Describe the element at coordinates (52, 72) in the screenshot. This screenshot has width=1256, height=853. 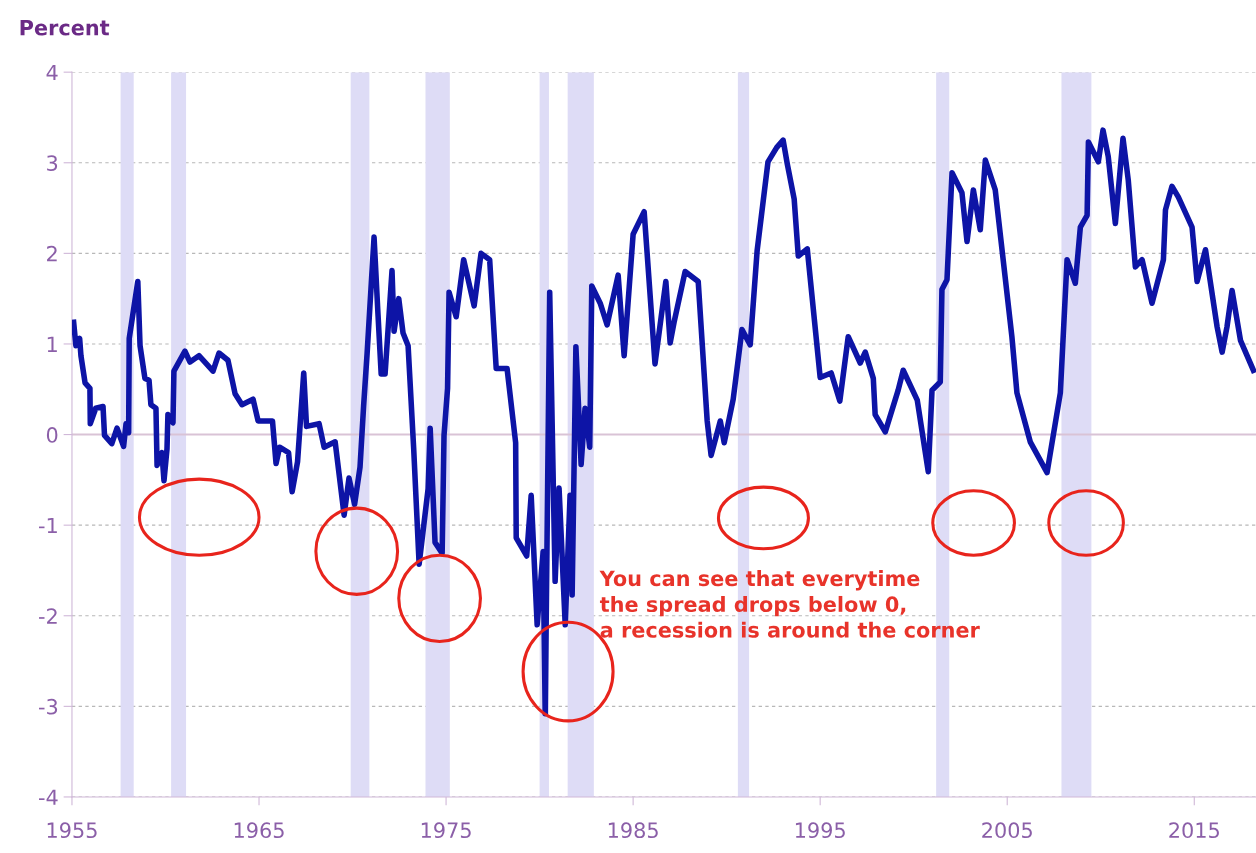
I see `y-tick-label: 4` at that location.